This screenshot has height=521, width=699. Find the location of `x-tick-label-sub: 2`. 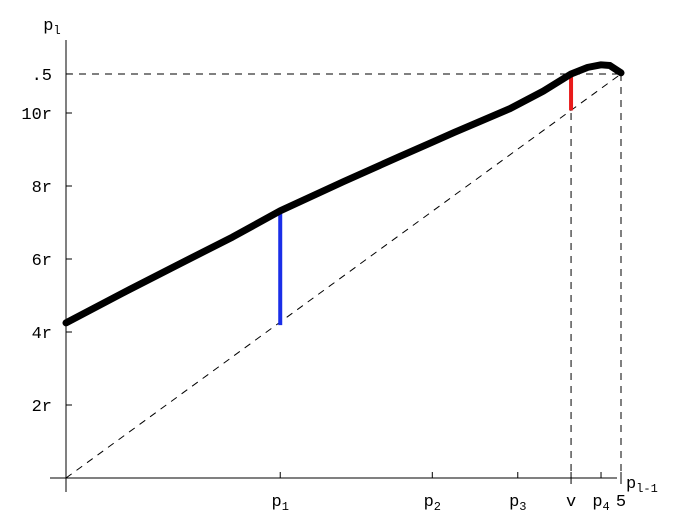

x-tick-label-sub: 2 is located at coordinates (437, 507).